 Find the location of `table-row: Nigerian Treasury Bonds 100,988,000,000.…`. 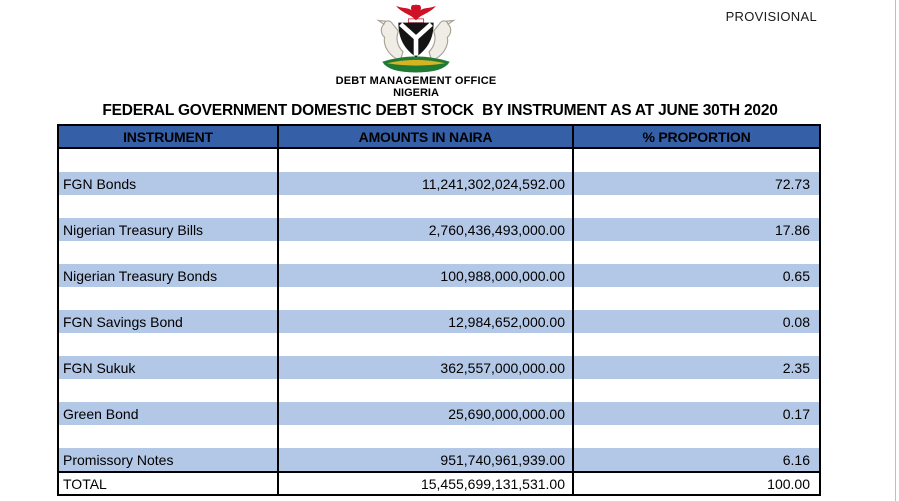

table-row: Nigerian Treasury Bonds 100,988,000,000.… is located at coordinates (439, 275).